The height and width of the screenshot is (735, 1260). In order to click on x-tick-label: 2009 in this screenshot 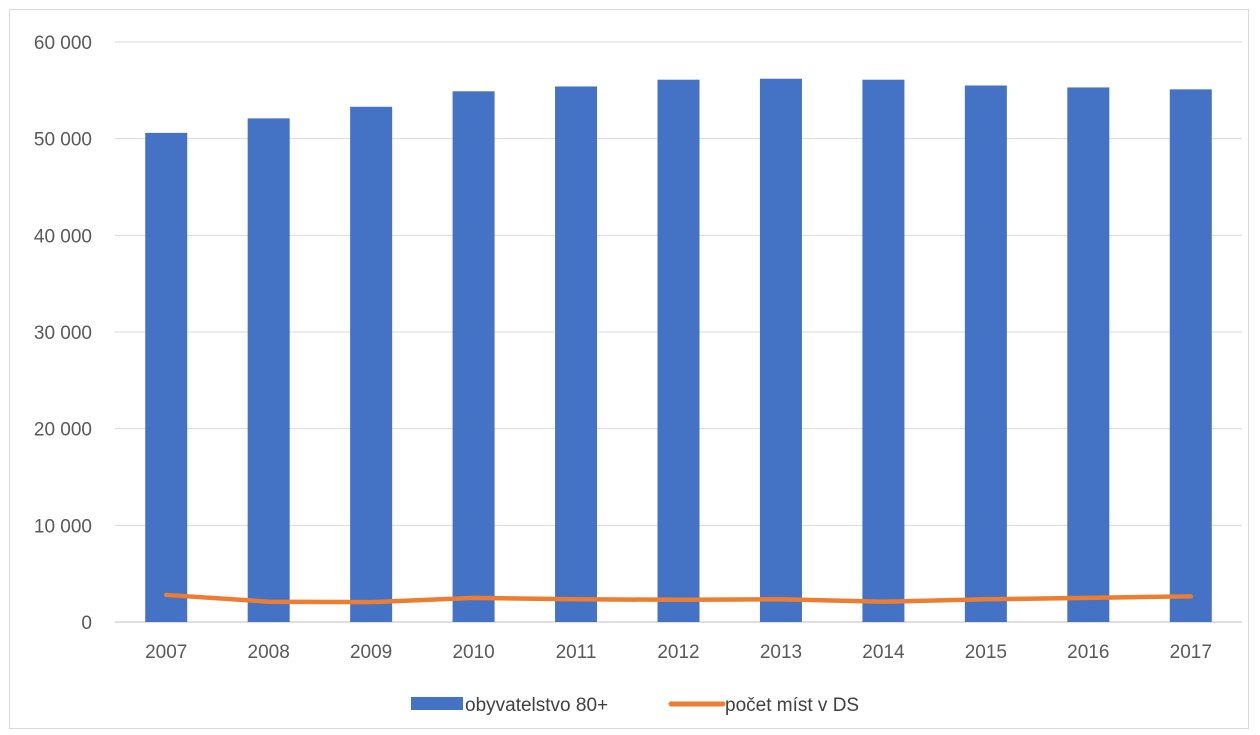, I will do `click(371, 652)`.